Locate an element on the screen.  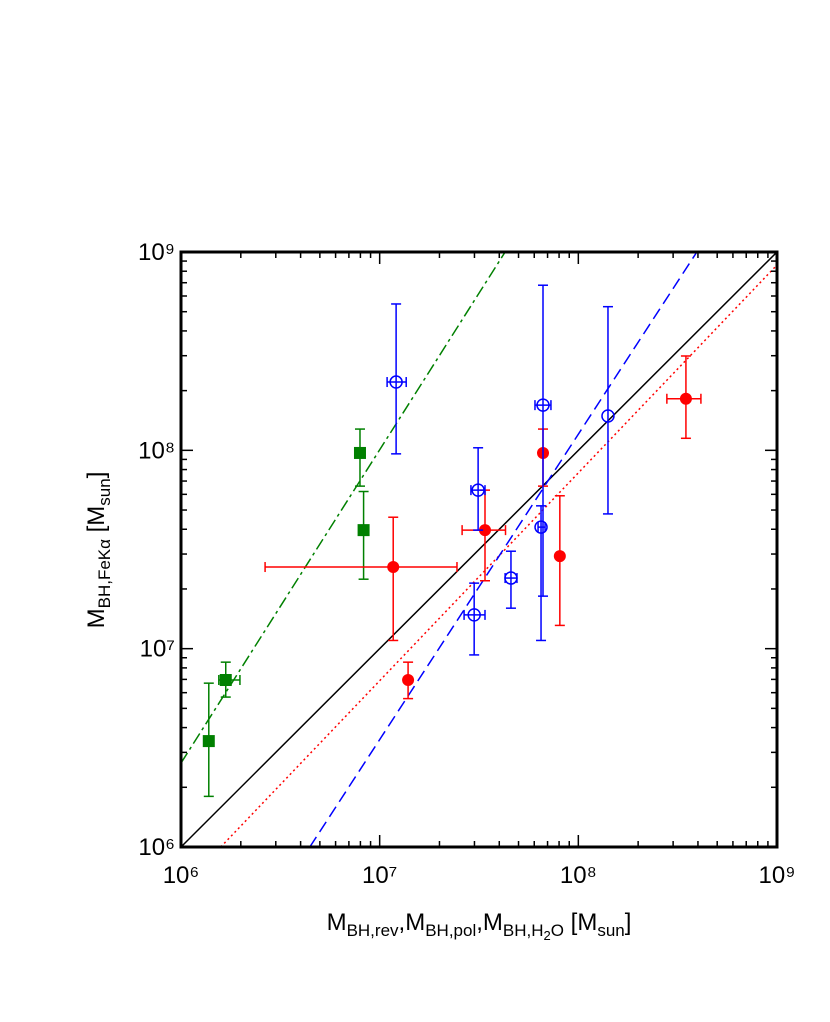
x-tick-label: 10⁷ is located at coordinates (379, 875).